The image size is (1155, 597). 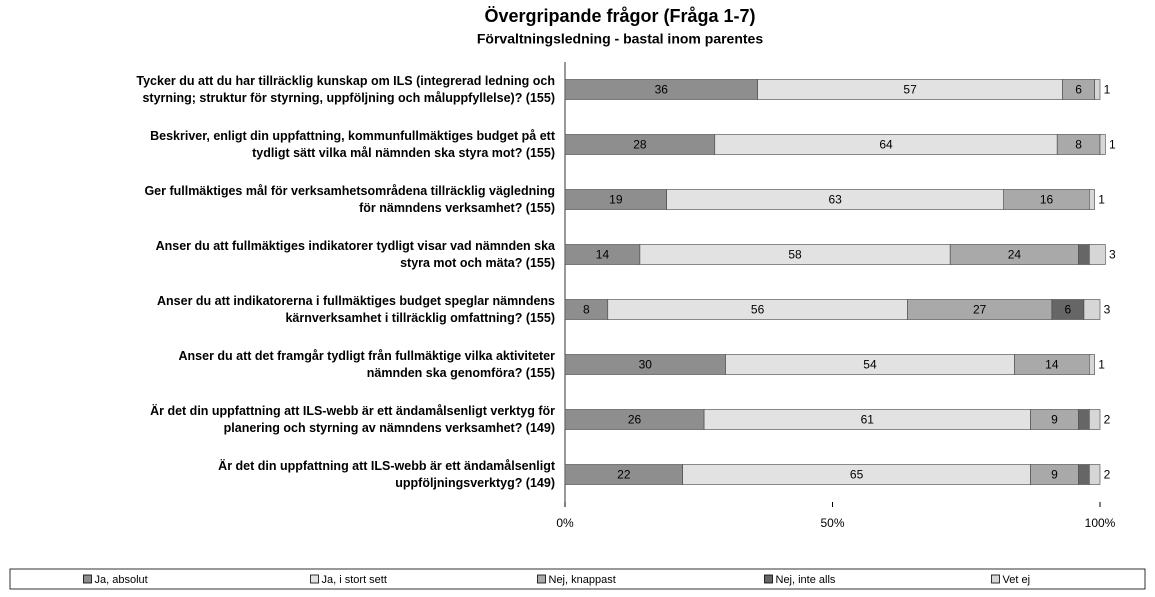 What do you see at coordinates (832, 523) in the screenshot?
I see `x-tick-label: 50%` at bounding box center [832, 523].